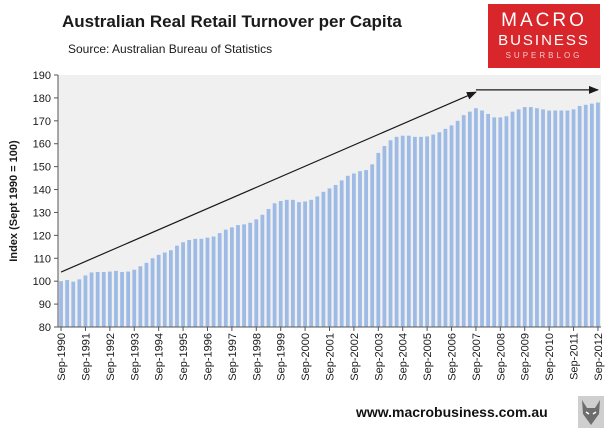 This screenshot has width=612, height=435. I want to click on x-tick-label: Sep-1992, so click(111, 357).